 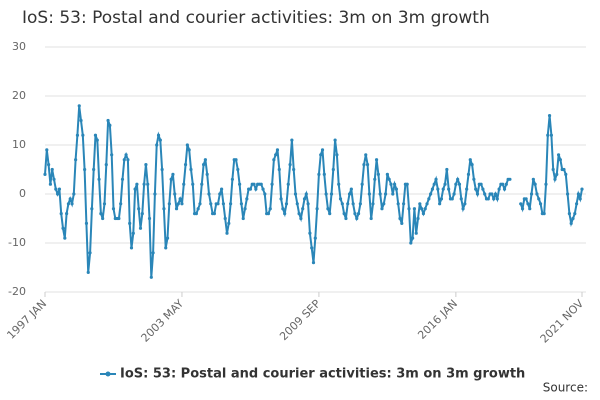 What do you see at coordinates (163, 321) in the screenshot?
I see `x-tick-label: 2003 MAY` at bounding box center [163, 321].